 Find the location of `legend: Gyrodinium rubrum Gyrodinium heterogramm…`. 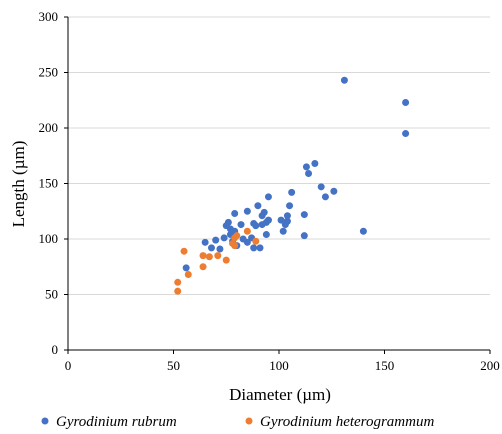

legend: Gyrodinium rubrum Gyrodinium heterogramm… is located at coordinates (237, 422).